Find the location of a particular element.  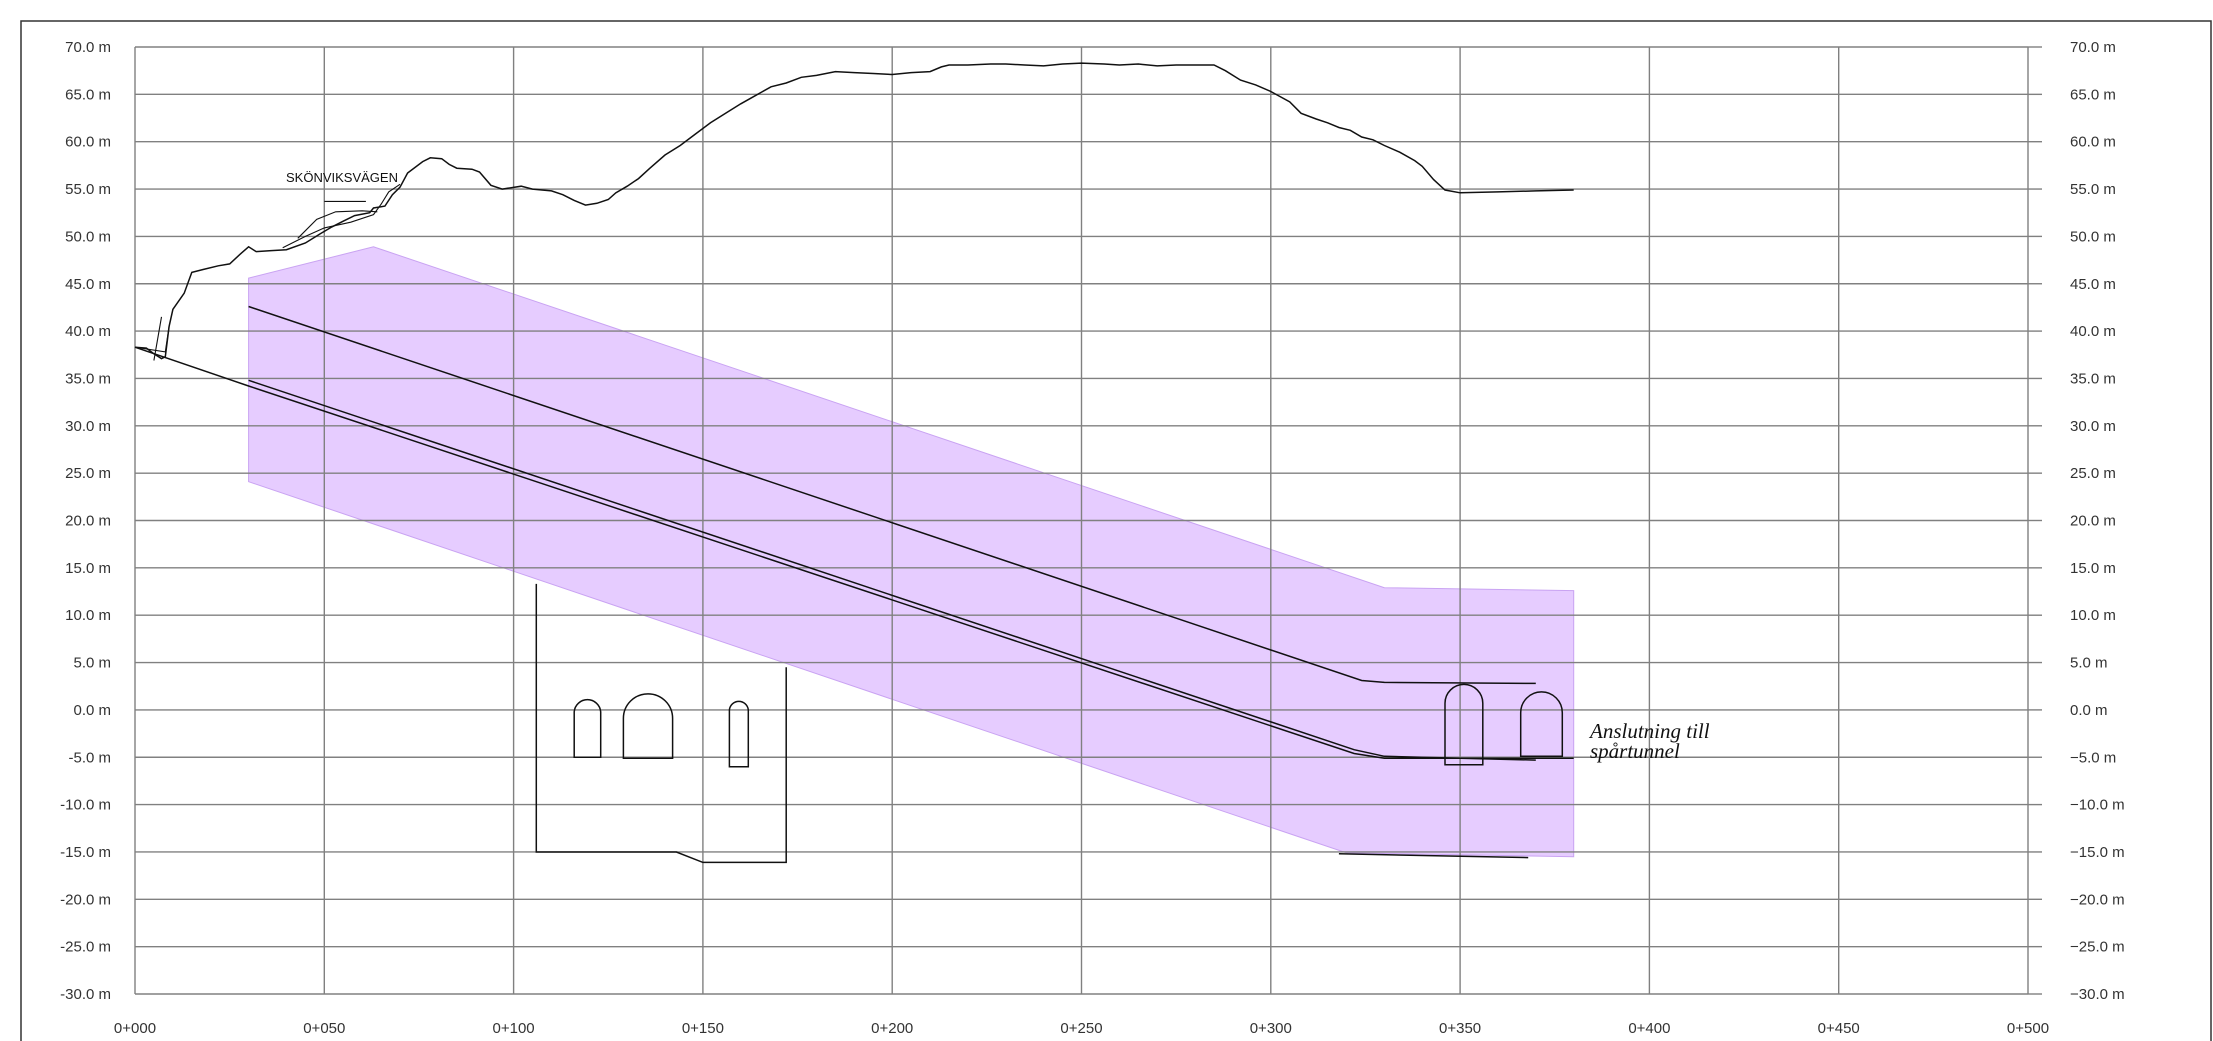

y-tick-label-right: 20.0 m is located at coordinates (2093, 521).